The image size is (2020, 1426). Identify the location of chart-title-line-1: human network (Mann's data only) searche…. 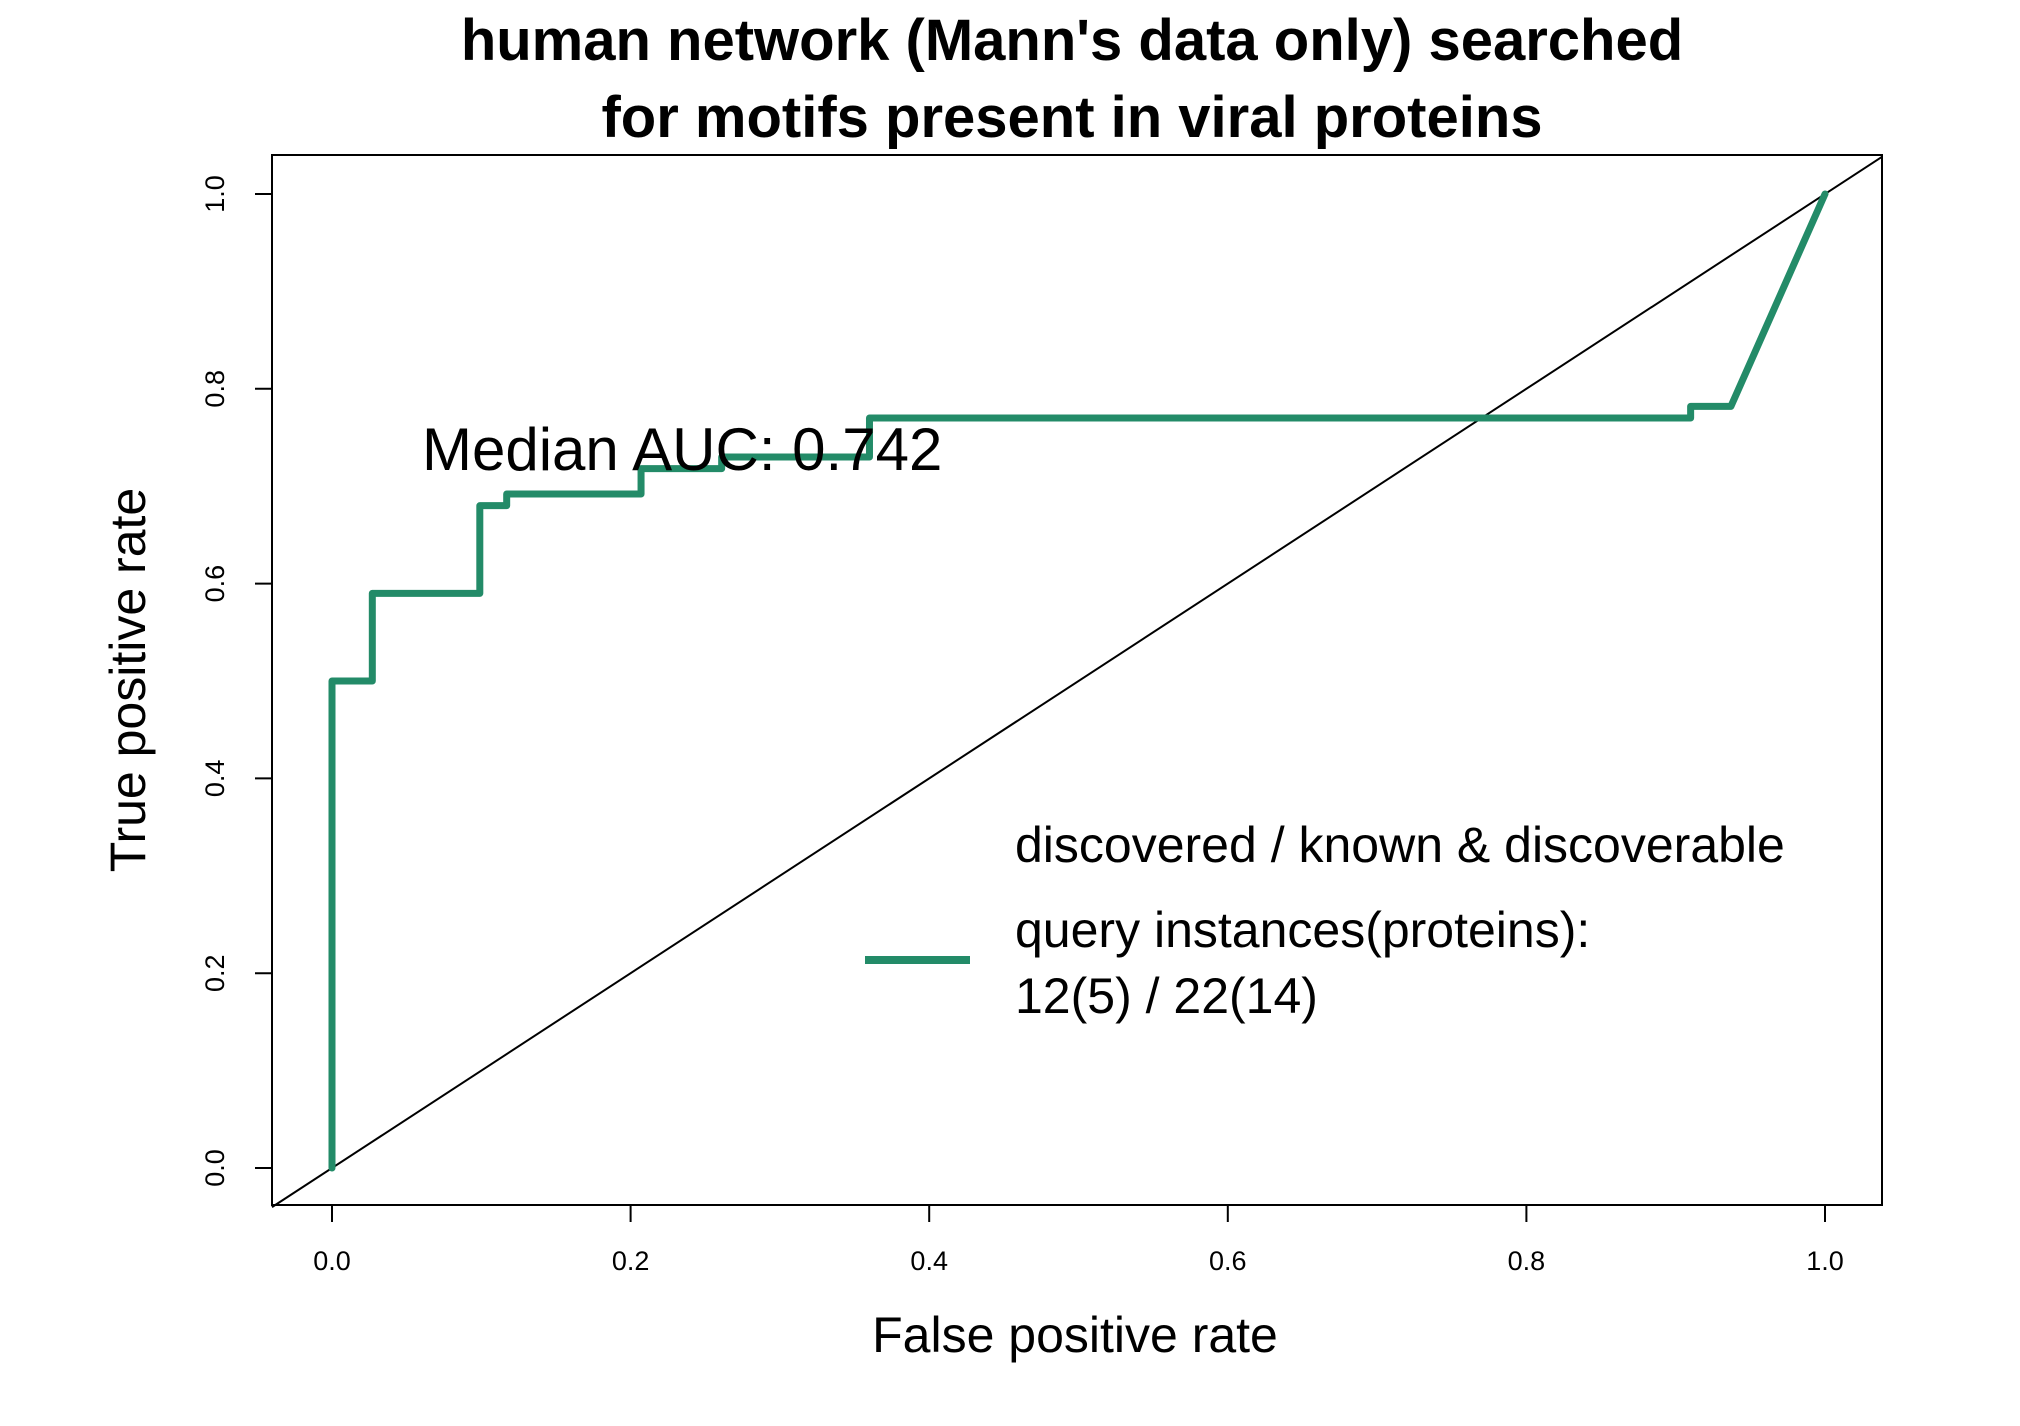
(1072, 40).